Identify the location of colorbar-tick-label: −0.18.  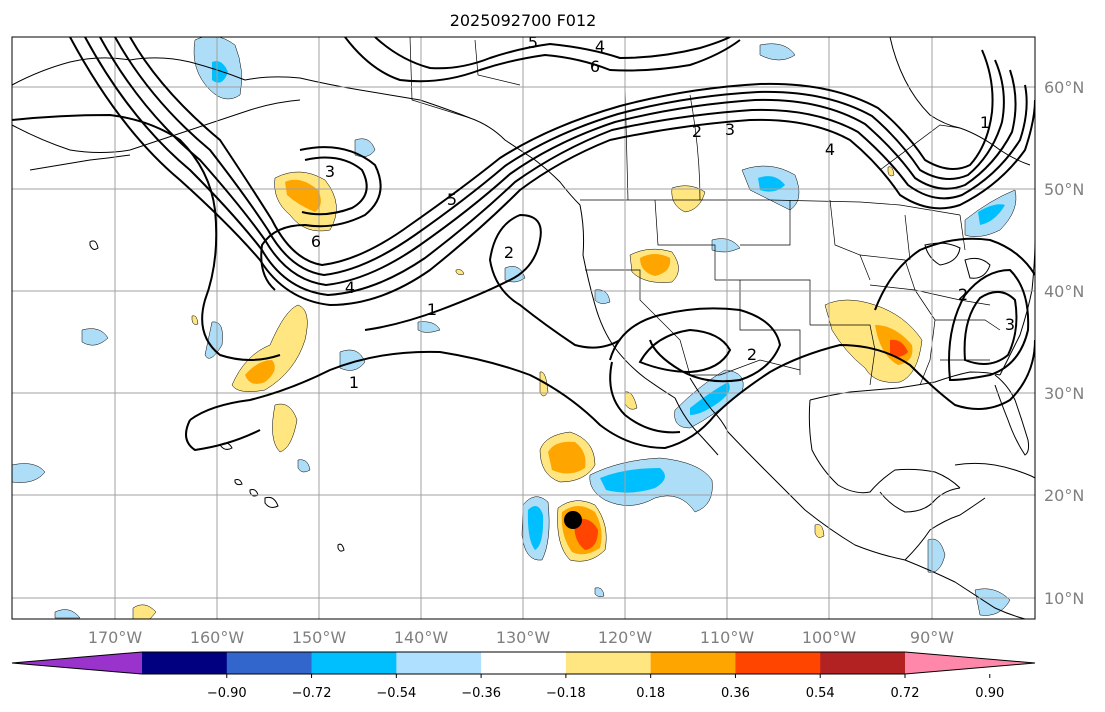
(566, 693).